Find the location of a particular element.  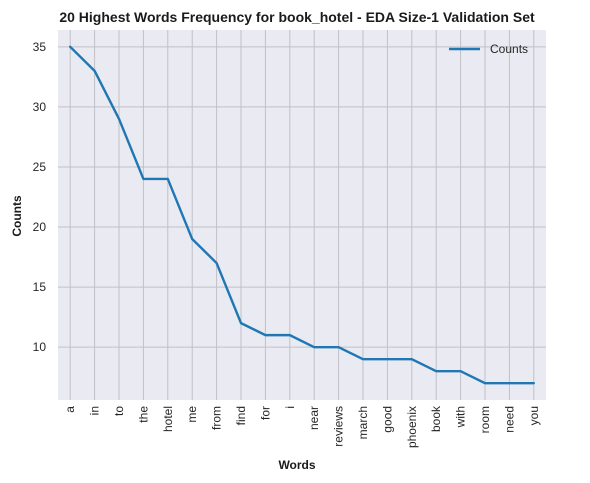

x-axis-label: Words is located at coordinates (296, 465).